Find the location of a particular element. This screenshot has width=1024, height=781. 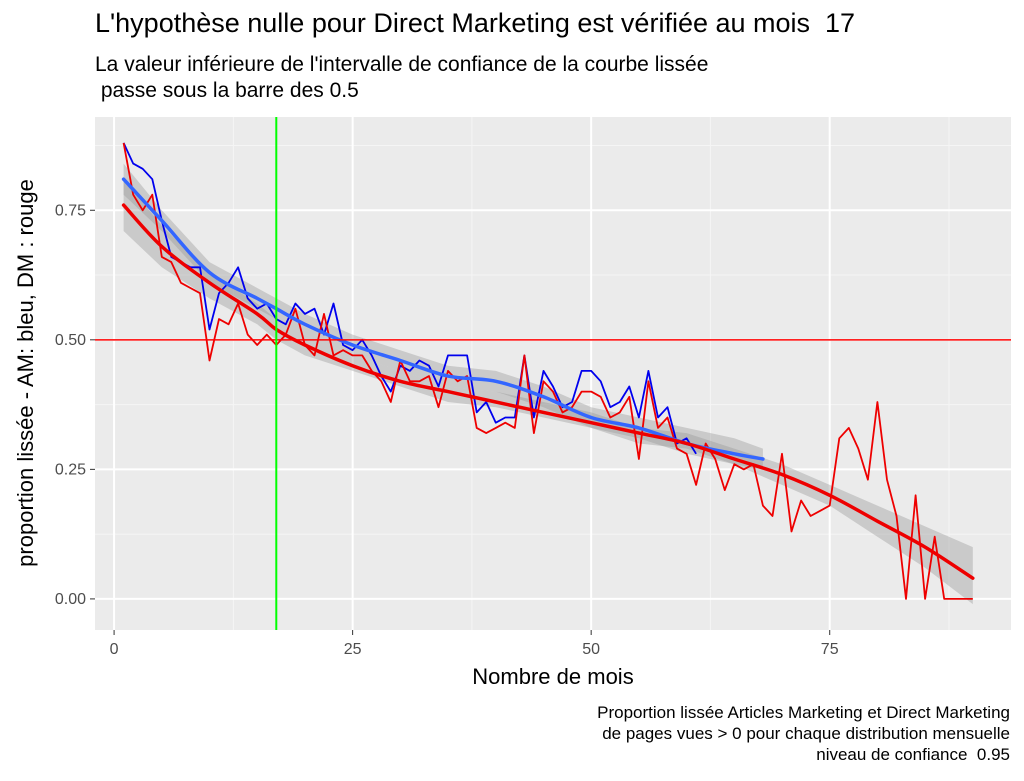

subtitle-line-2: passe sous la barre des 0.5 is located at coordinates (227, 90).